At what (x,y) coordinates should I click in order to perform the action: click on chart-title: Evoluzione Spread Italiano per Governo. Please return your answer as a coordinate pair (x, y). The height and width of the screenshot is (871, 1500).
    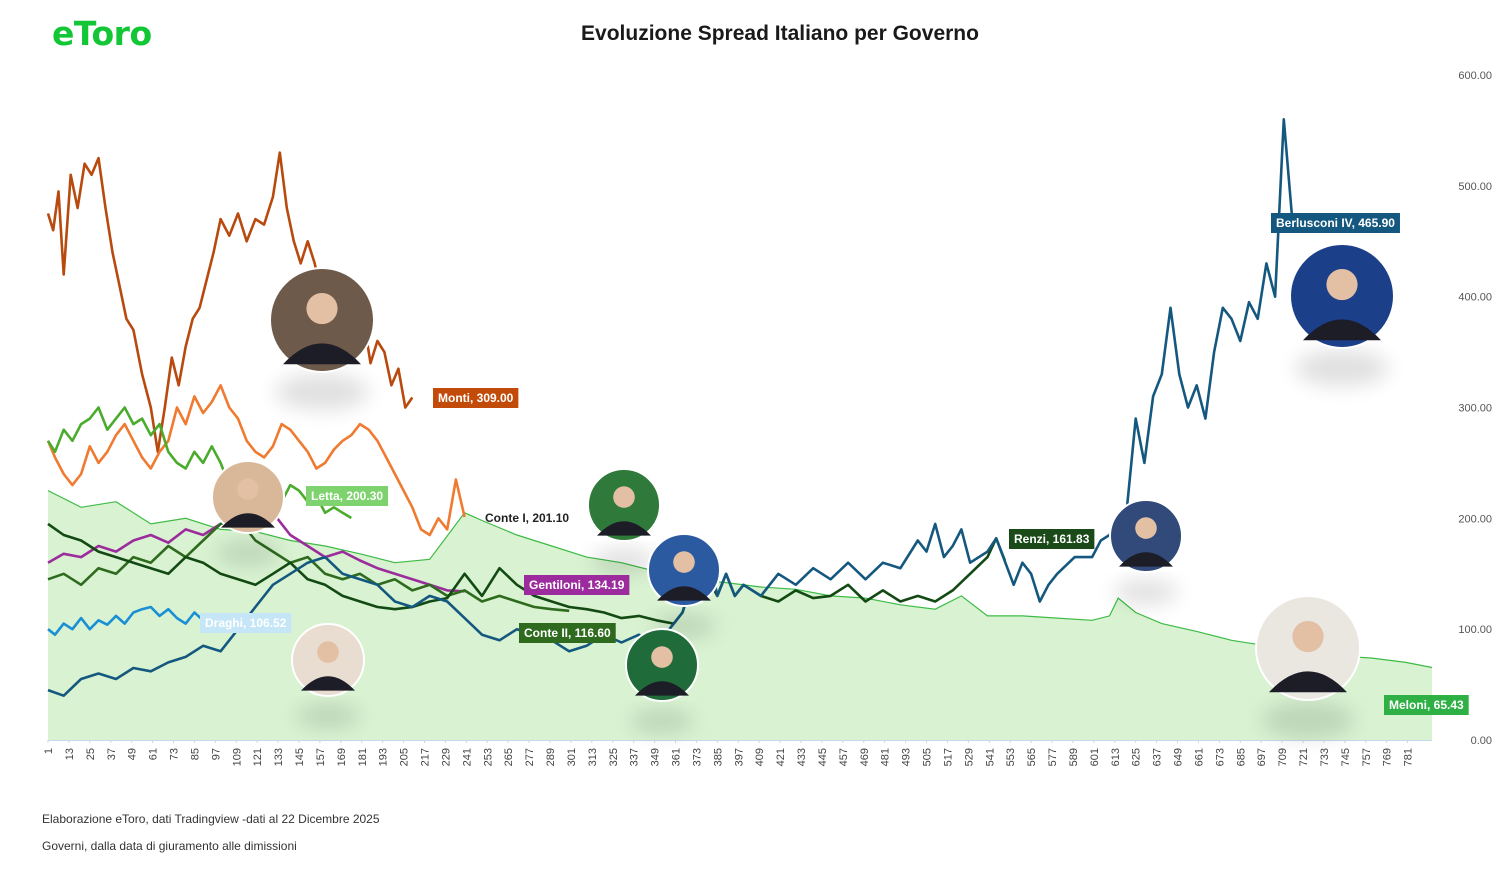
    Looking at the image, I should click on (780, 33).